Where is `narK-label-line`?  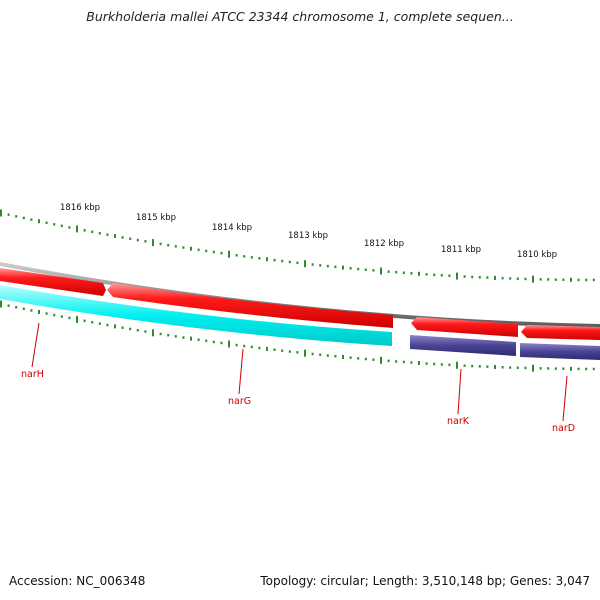 narK-label-line is located at coordinates (459, 391).